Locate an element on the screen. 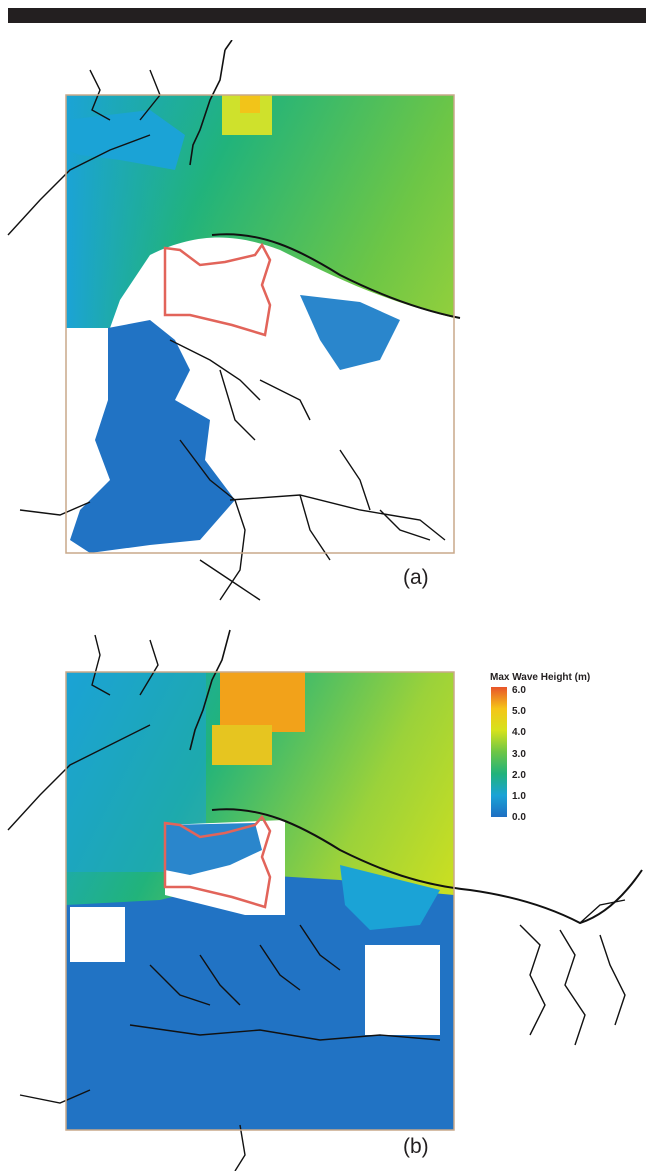 The height and width of the screenshot is (1171, 646). coastline-b is located at coordinates (427, 866).